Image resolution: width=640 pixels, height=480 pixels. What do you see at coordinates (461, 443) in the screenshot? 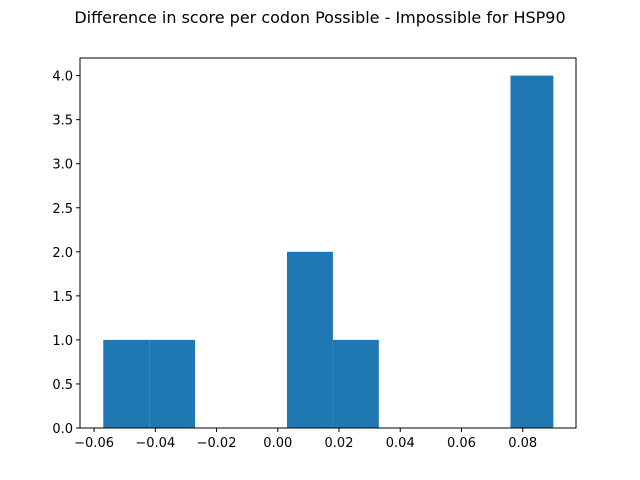
I see `x-tick-label: 0.06` at bounding box center [461, 443].